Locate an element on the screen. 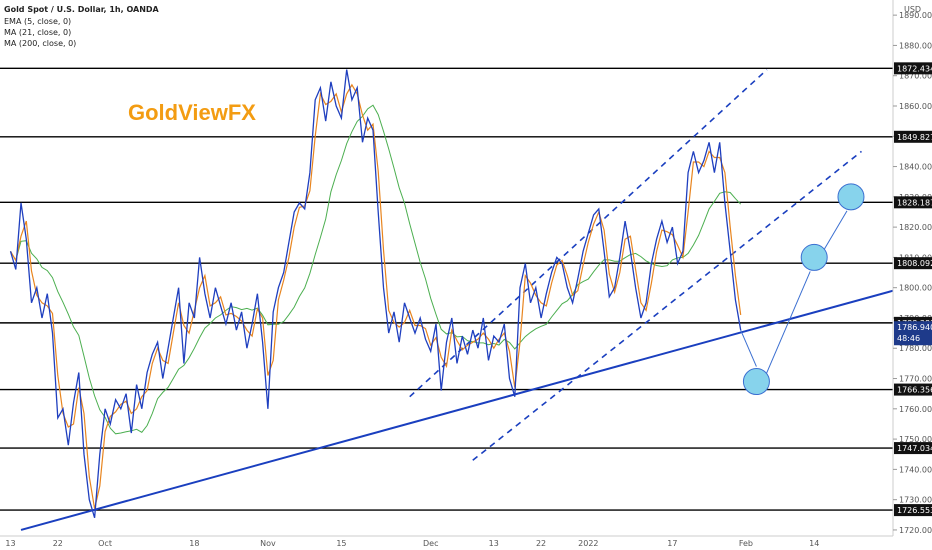 The width and height of the screenshot is (932, 550). y-tick-label: 1800.000 is located at coordinates (915, 288).